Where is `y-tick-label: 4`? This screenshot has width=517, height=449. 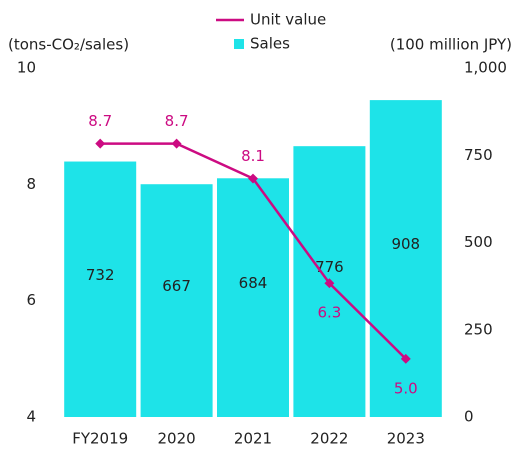 y-tick-label: 4 is located at coordinates (31, 417).